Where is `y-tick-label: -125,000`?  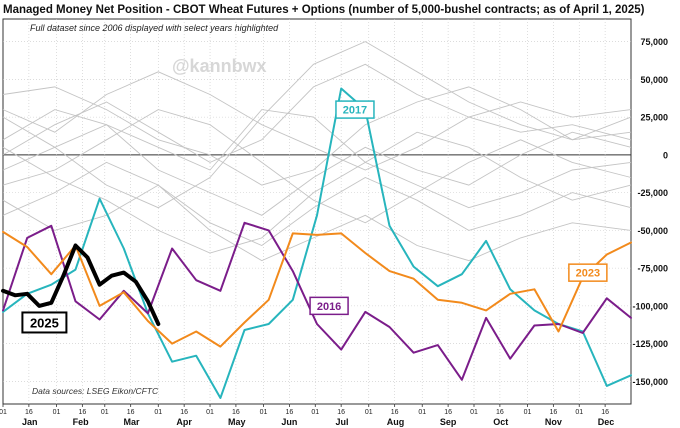
y-tick-label: -125,000 is located at coordinates (650, 344).